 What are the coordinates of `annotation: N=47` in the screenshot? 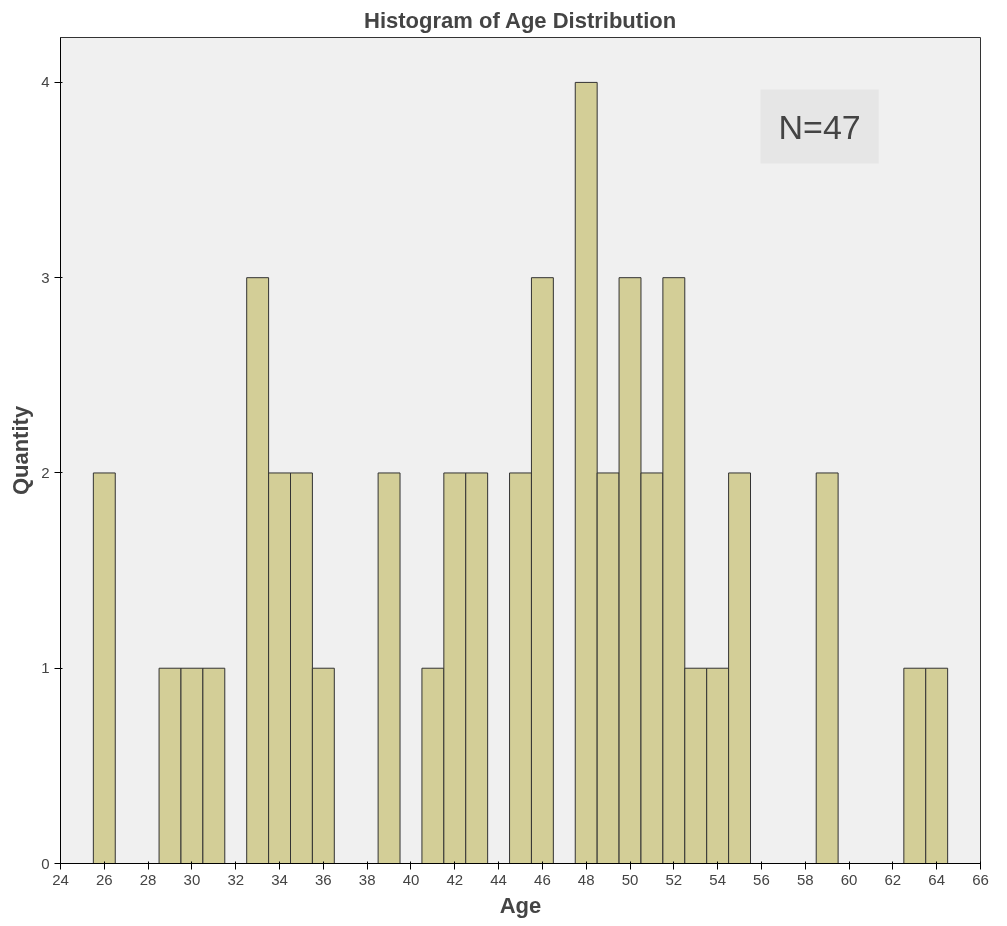 It's located at (819, 126).